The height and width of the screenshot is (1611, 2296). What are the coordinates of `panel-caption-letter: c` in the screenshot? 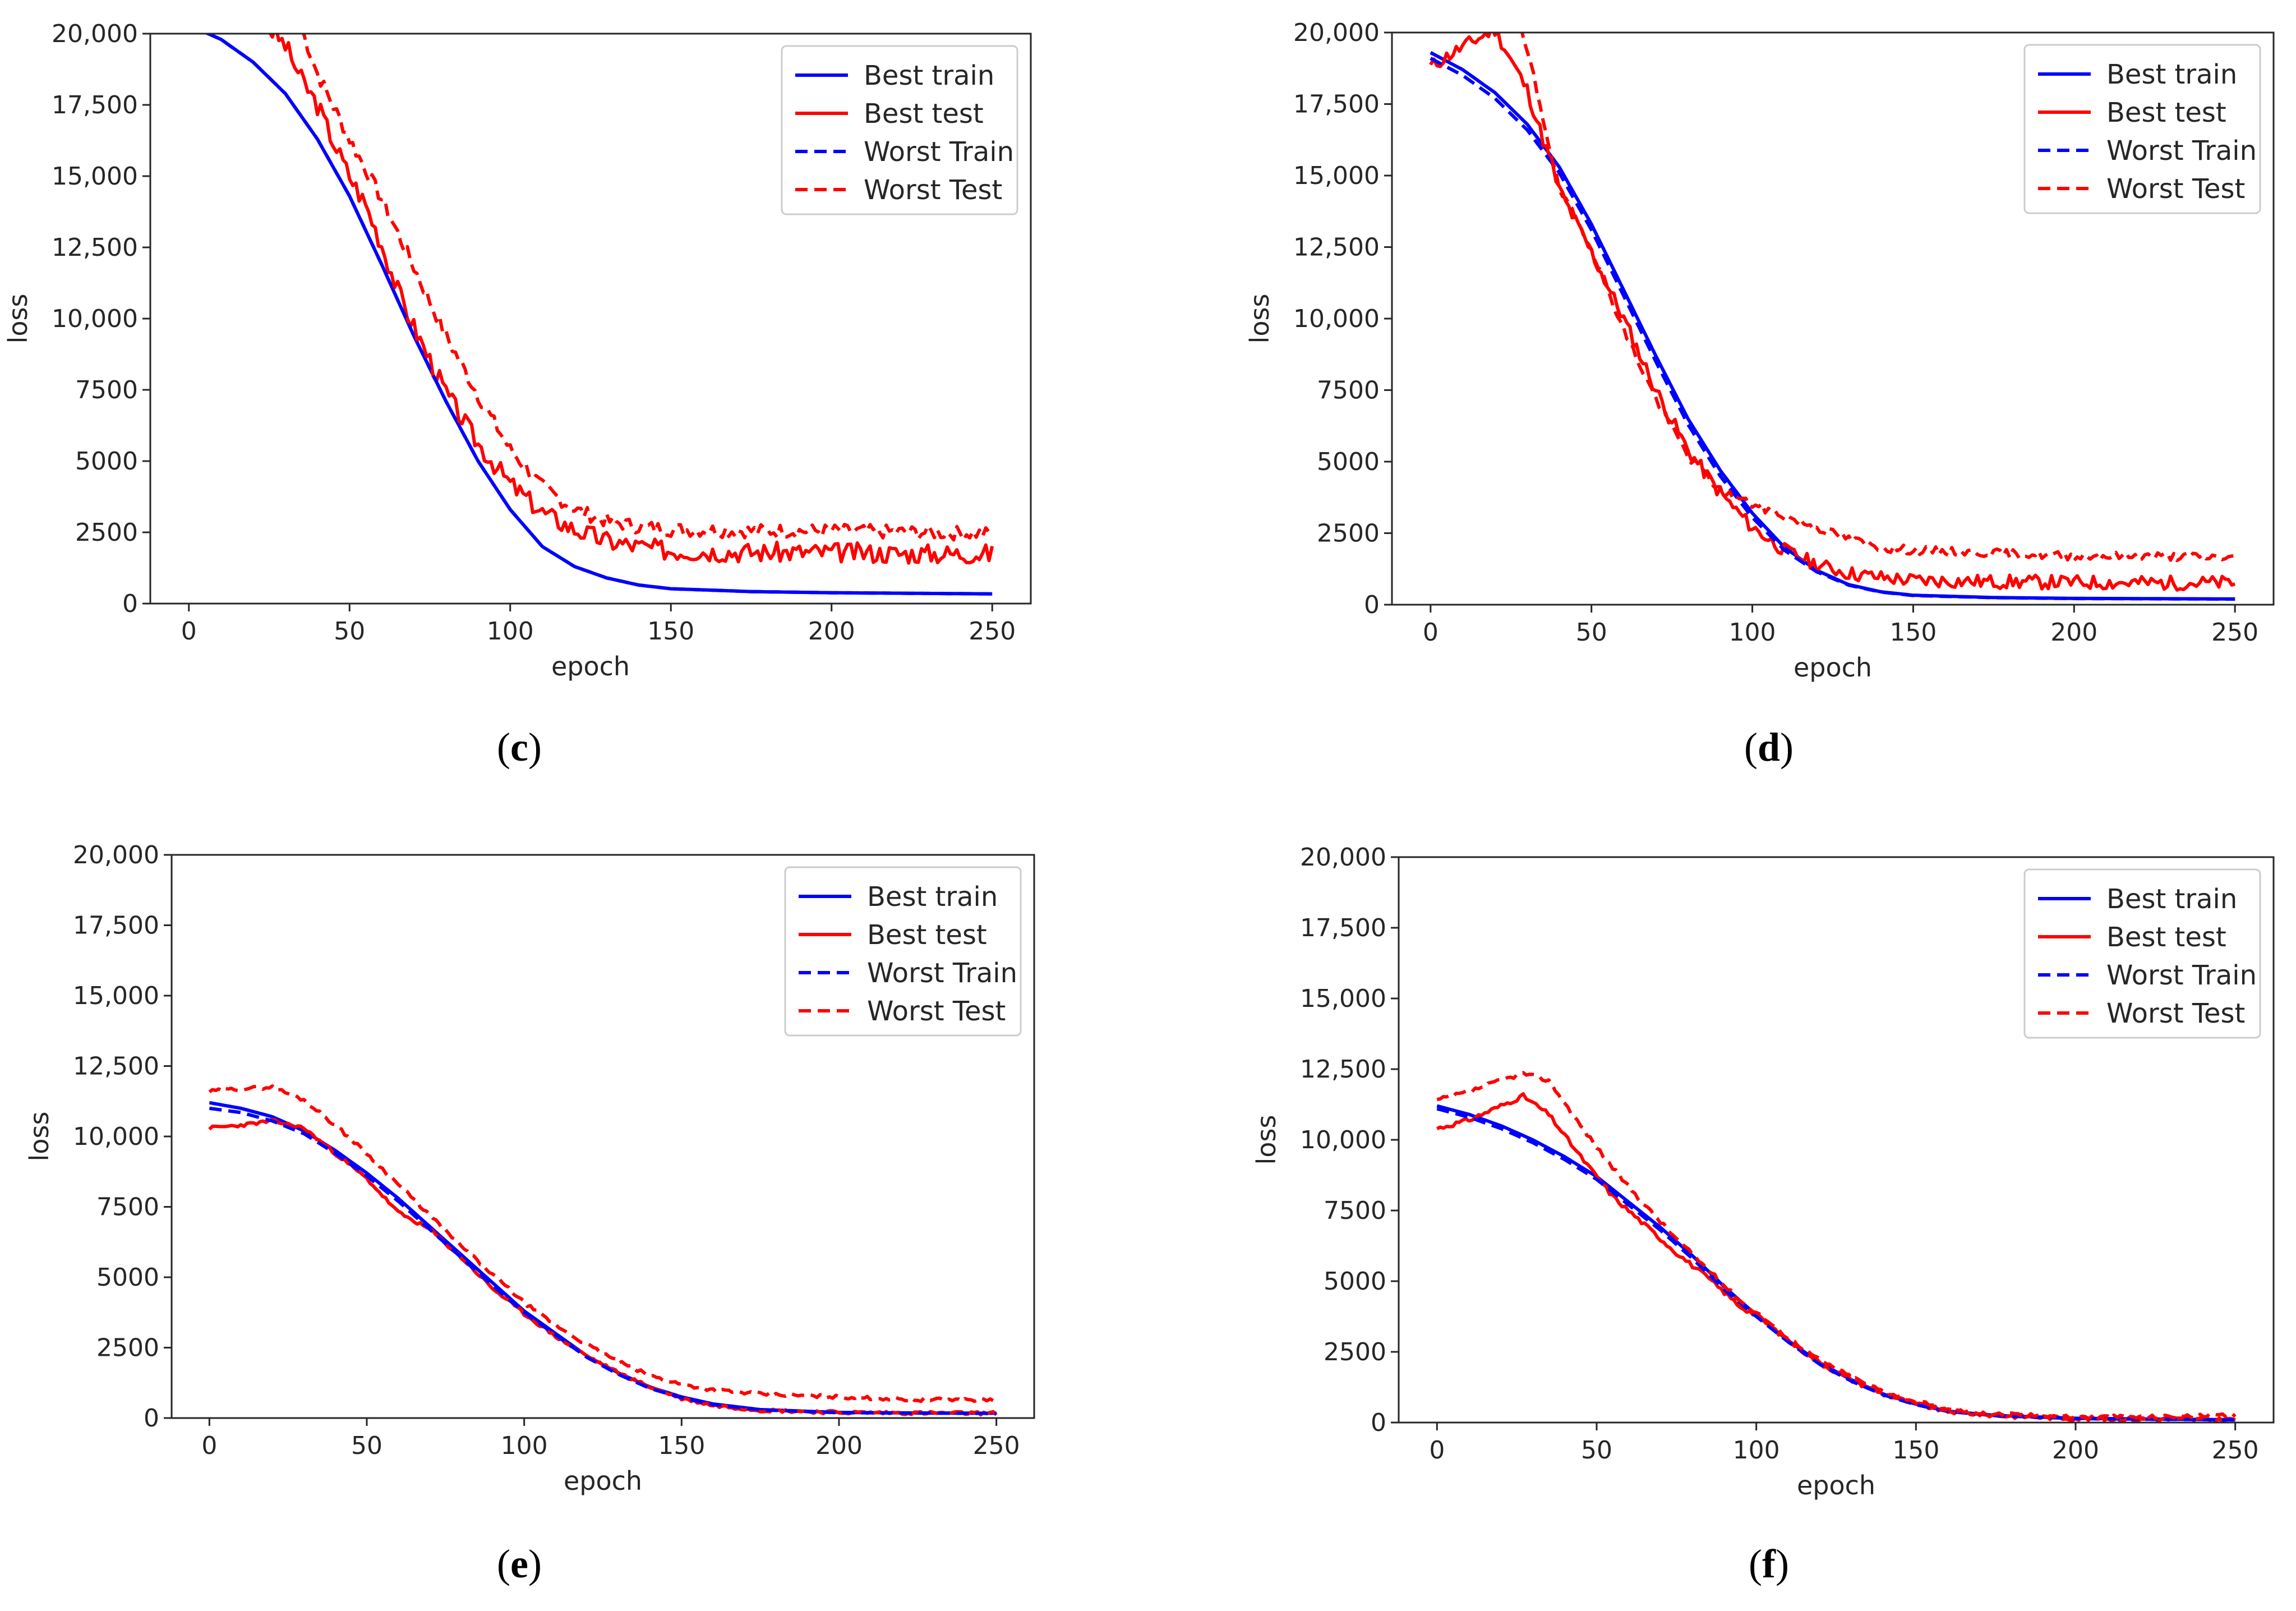 It's located at (519, 747).